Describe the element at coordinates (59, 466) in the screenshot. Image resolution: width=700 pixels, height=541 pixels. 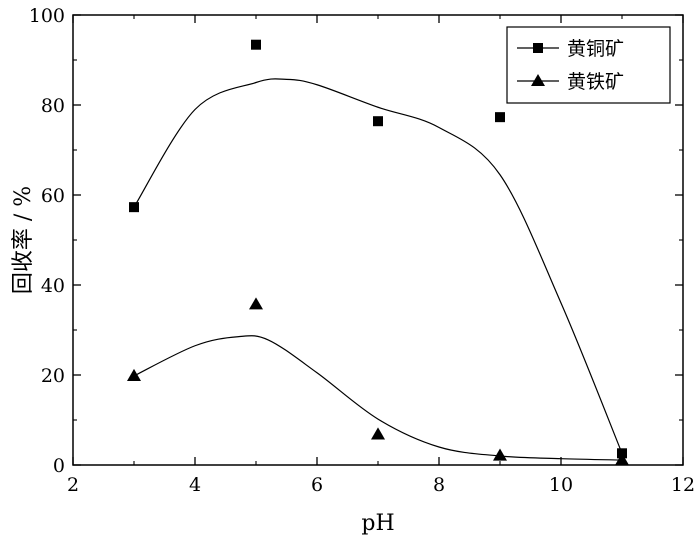
I see `y-tick-label: 0` at that location.